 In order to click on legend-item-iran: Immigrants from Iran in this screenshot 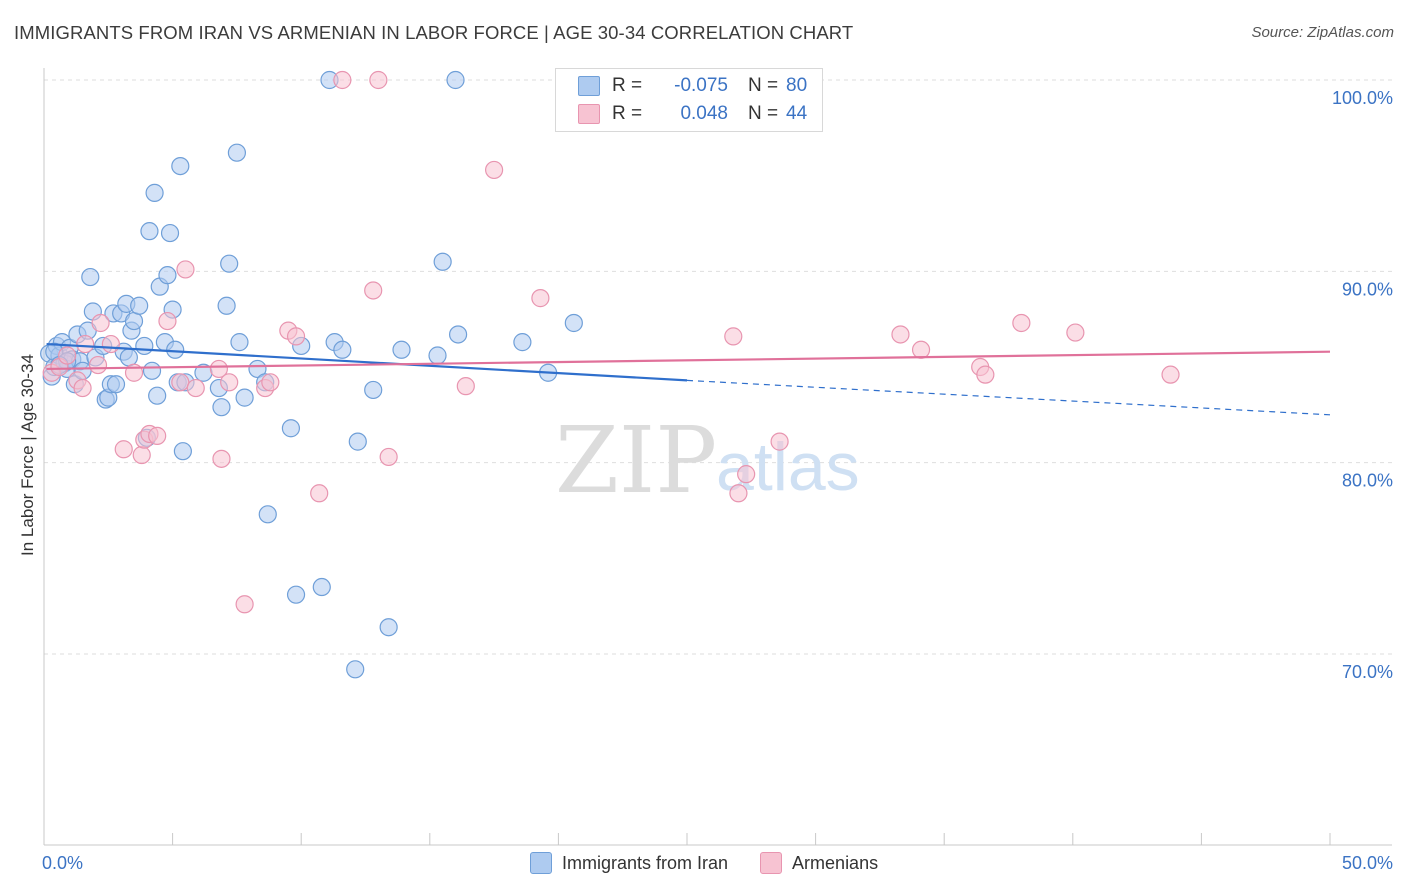, I will do `click(629, 863)`.